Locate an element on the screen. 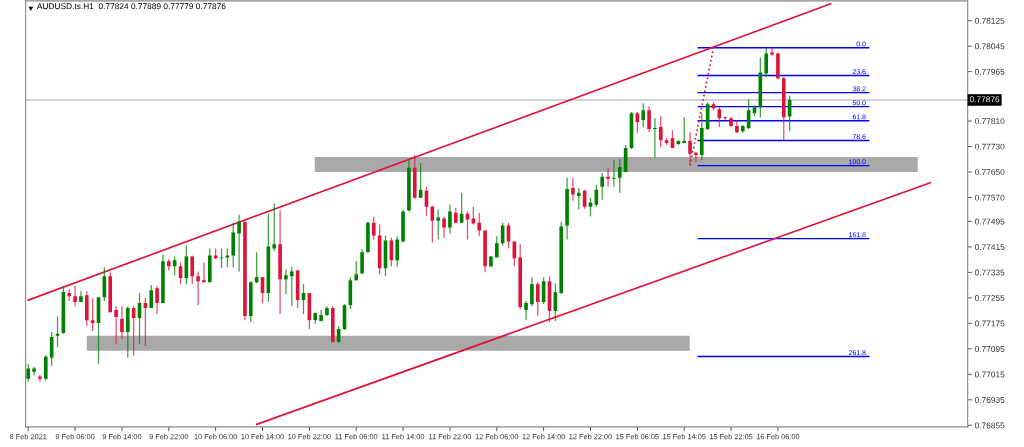 The image size is (1024, 447). y-tick-label: 0.77415 is located at coordinates (989, 247).